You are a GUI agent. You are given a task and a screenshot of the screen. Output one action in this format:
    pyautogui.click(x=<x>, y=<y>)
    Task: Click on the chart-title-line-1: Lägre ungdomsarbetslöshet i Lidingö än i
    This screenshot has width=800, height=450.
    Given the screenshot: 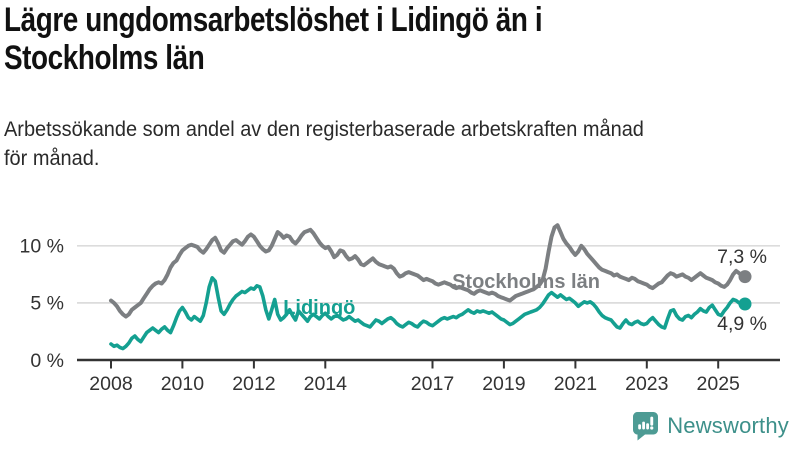 What is the action you would take?
    pyautogui.click(x=273, y=20)
    